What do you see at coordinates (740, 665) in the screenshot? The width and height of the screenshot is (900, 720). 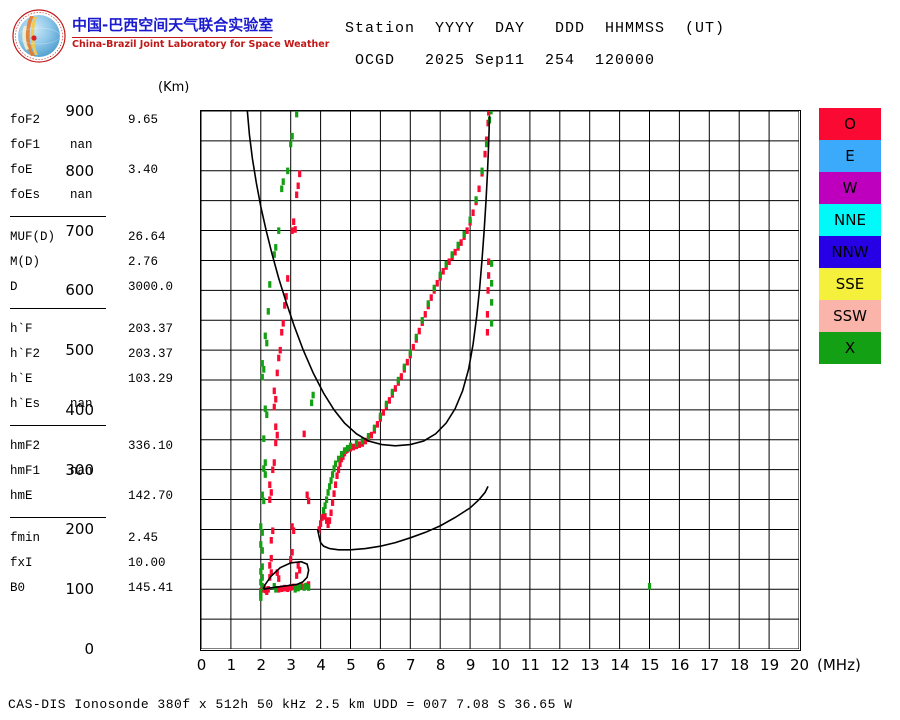 I see `x-tick-label: 18` at bounding box center [740, 665].